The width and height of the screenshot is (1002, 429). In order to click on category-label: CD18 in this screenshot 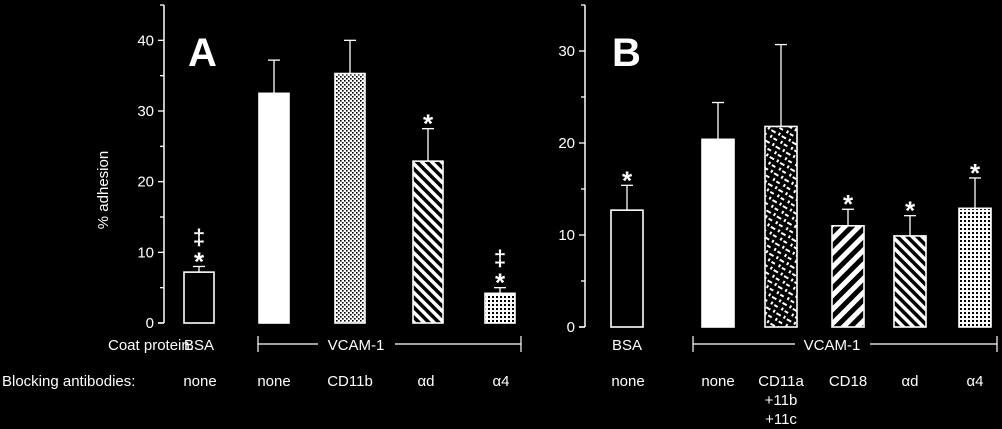, I will do `click(848, 381)`.